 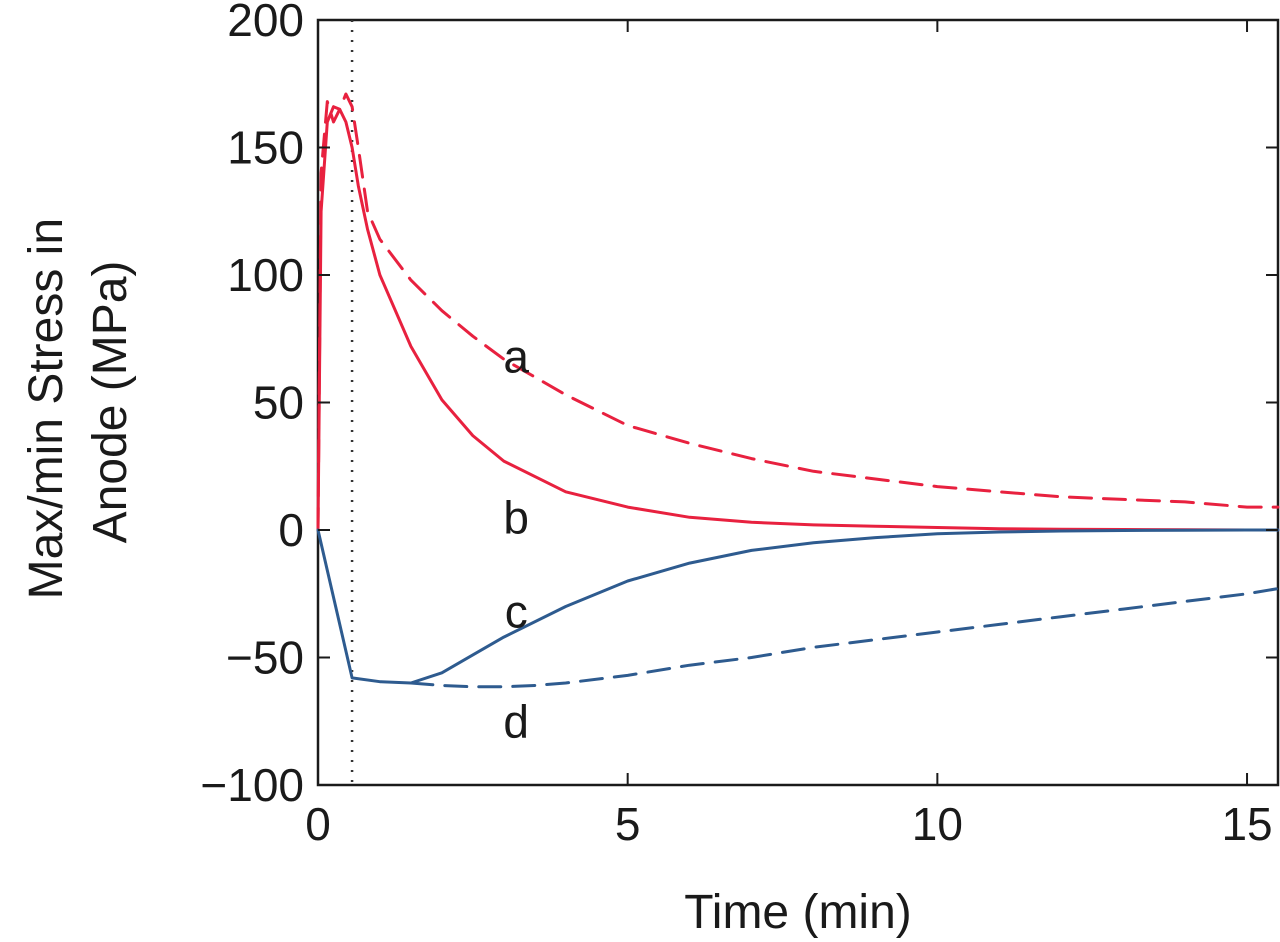 What do you see at coordinates (110, 402) in the screenshot?
I see `y-axis-title-line-2: Anode (MPa)` at bounding box center [110, 402].